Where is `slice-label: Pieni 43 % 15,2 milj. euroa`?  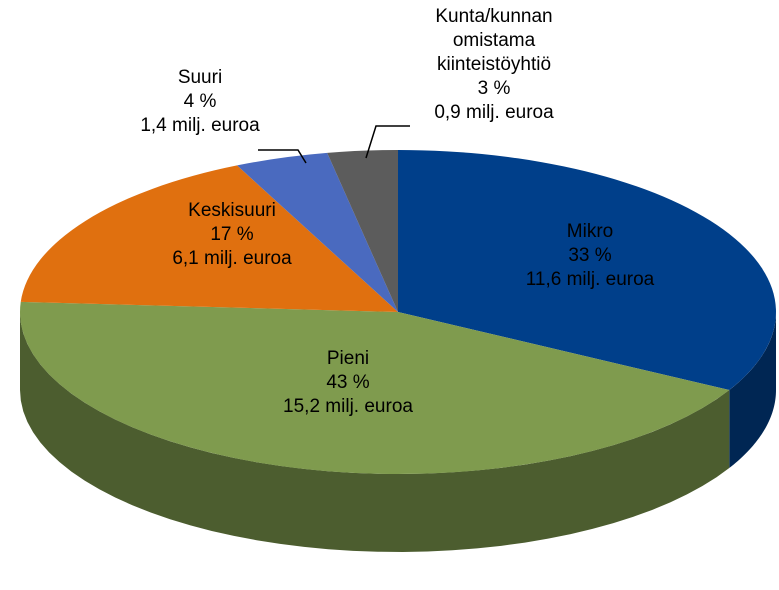
slice-label: Pieni 43 % 15,2 milj. euroa is located at coordinates (348, 382).